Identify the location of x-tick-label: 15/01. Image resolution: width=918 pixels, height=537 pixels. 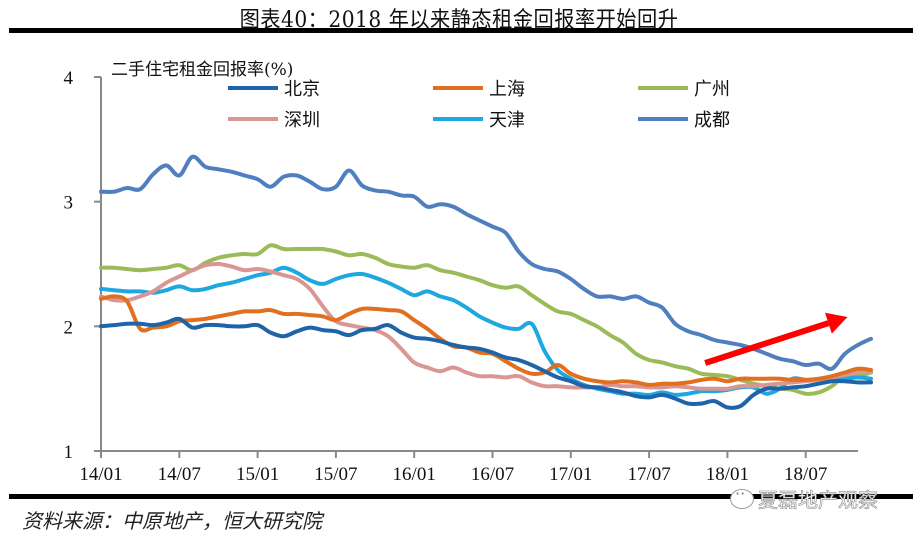
(257, 474).